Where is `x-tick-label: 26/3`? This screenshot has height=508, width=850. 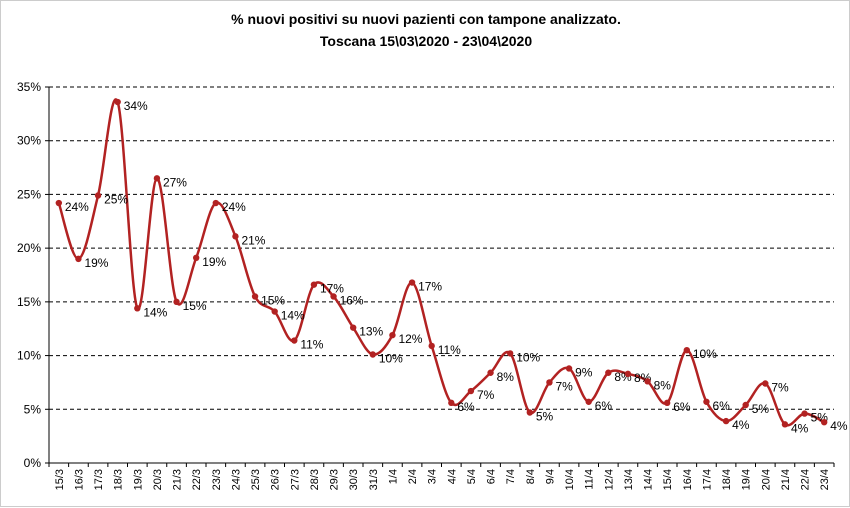 x-tick-label: 26/3 is located at coordinates (276, 479).